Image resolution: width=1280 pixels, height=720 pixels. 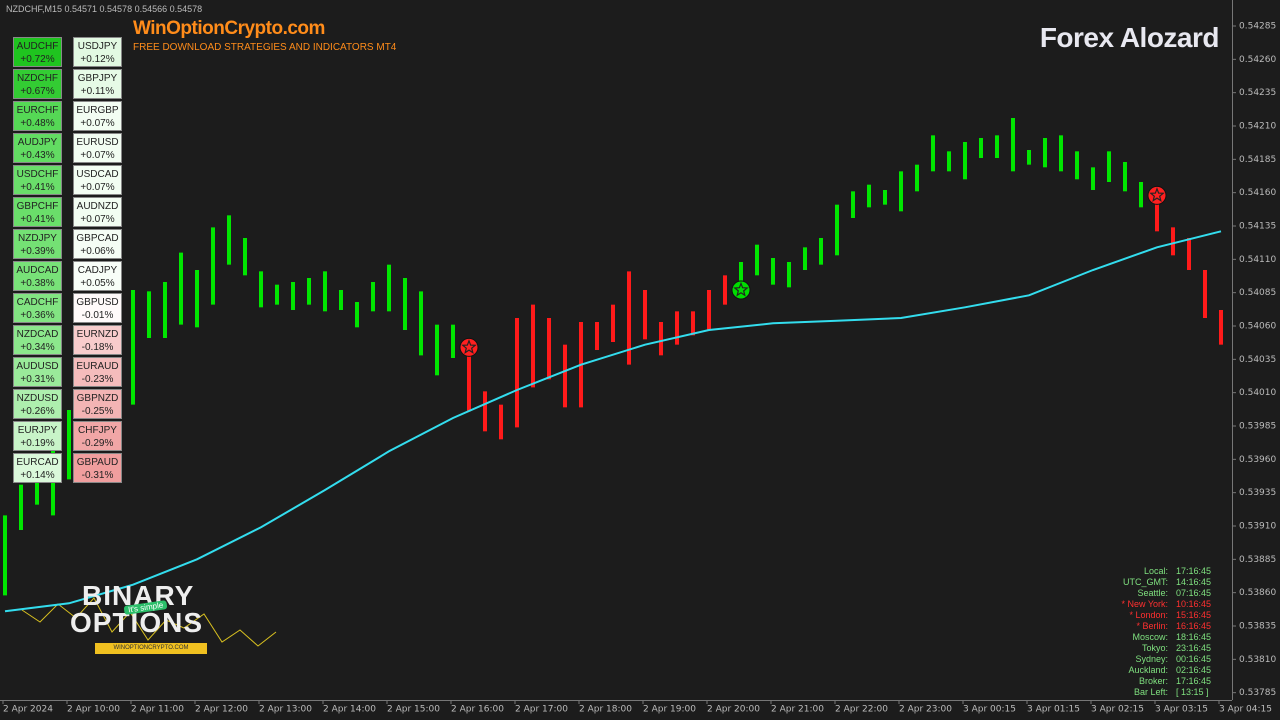 What do you see at coordinates (37, 379) in the screenshot?
I see `currency-change: +0.31%` at bounding box center [37, 379].